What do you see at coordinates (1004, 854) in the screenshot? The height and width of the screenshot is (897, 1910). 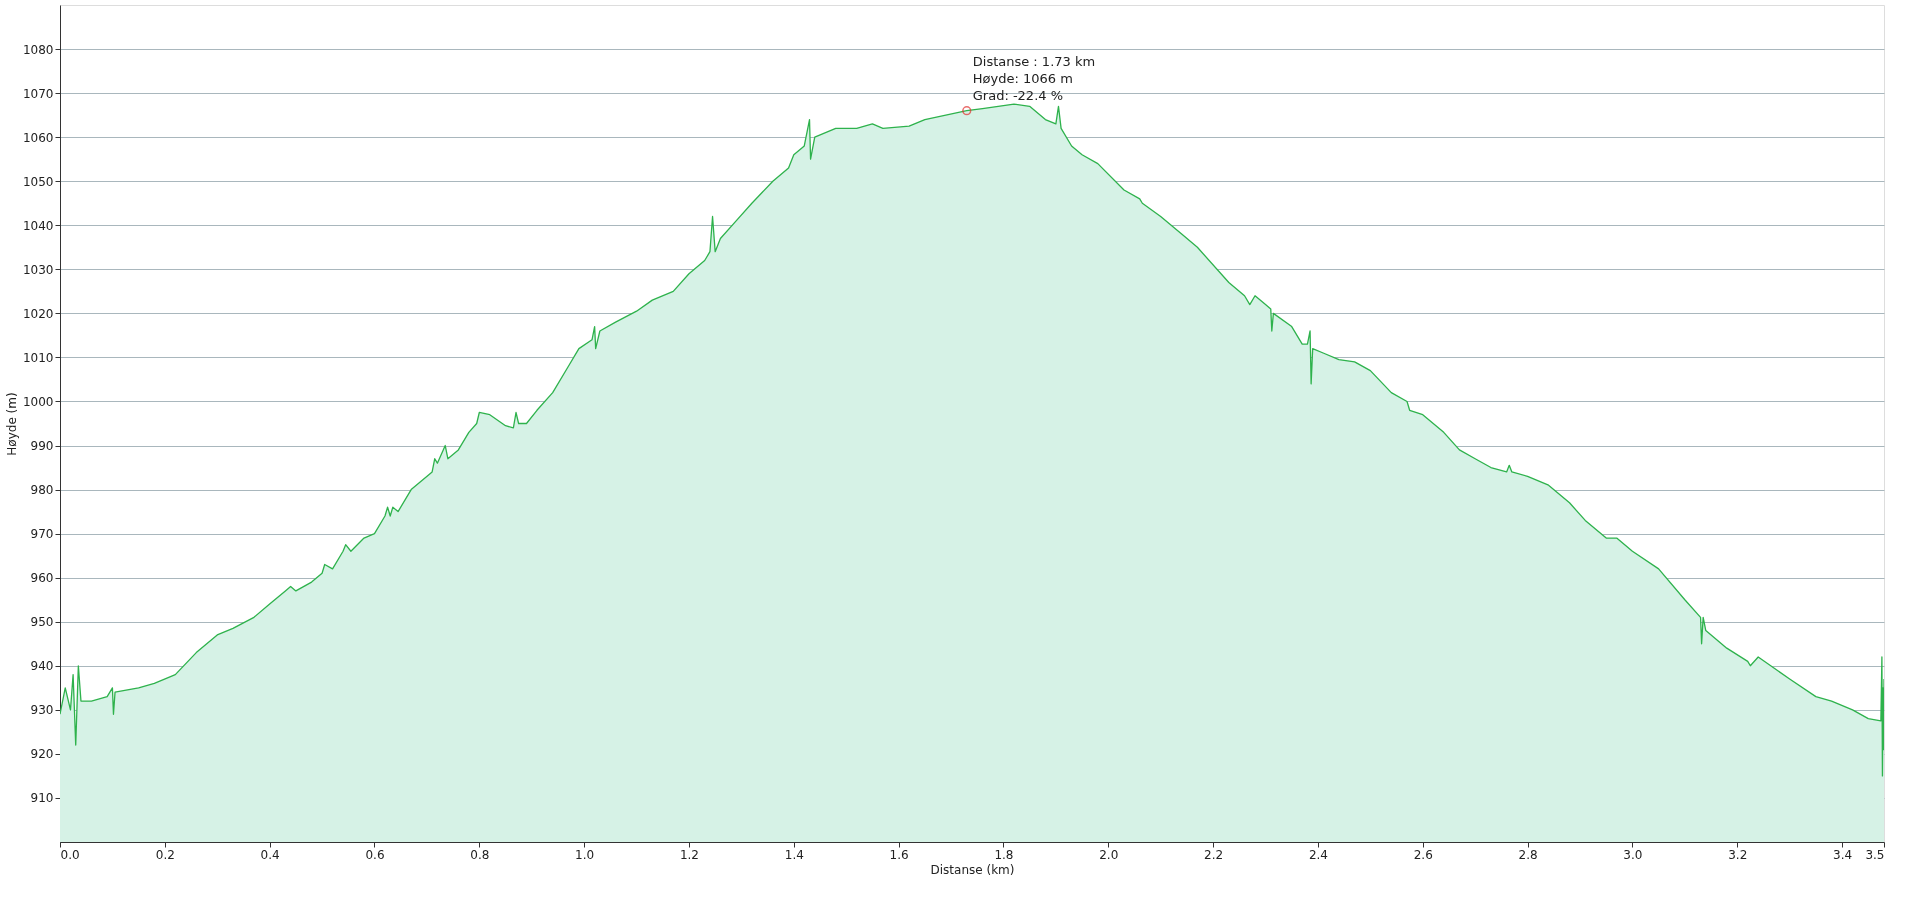 I see `x-tick-label: 1.8` at bounding box center [1004, 854].